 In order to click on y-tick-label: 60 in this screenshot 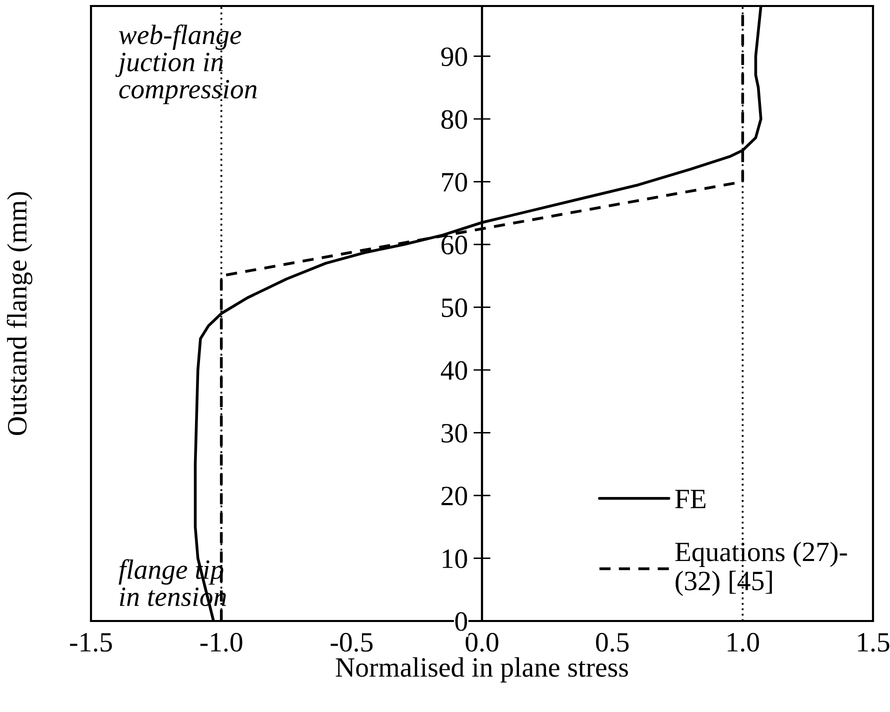, I will do `click(455, 245)`.